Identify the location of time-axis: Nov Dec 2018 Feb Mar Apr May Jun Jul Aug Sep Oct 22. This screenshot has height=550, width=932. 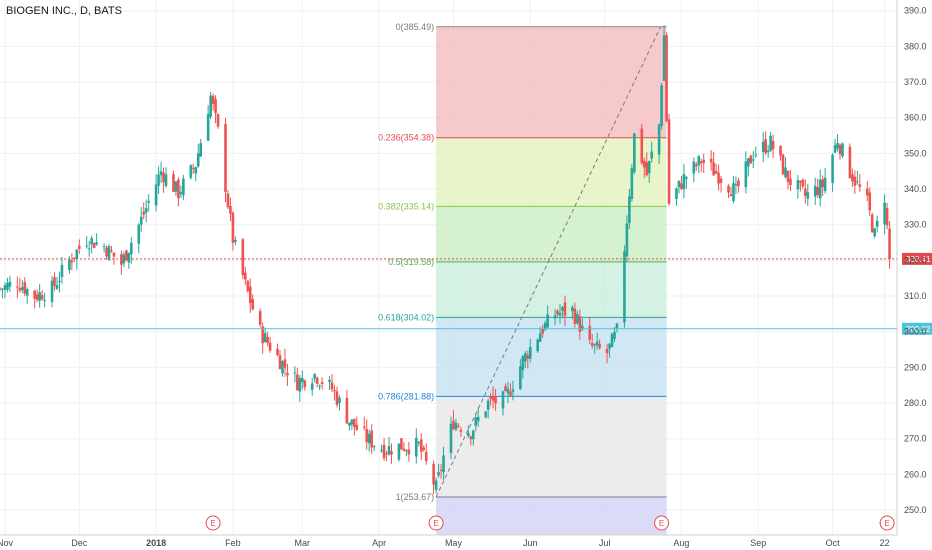
(445, 543).